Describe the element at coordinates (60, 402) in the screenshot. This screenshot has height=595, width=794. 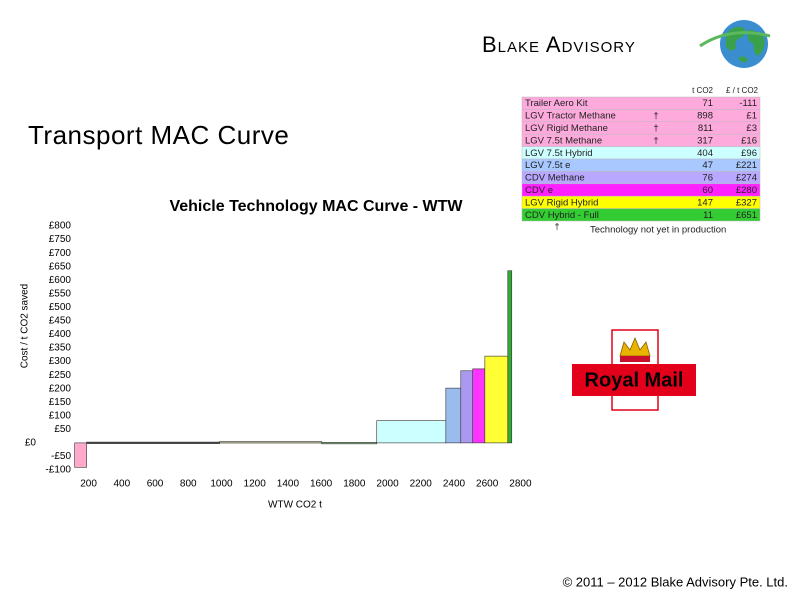
I see `y-tick-label: £150` at that location.